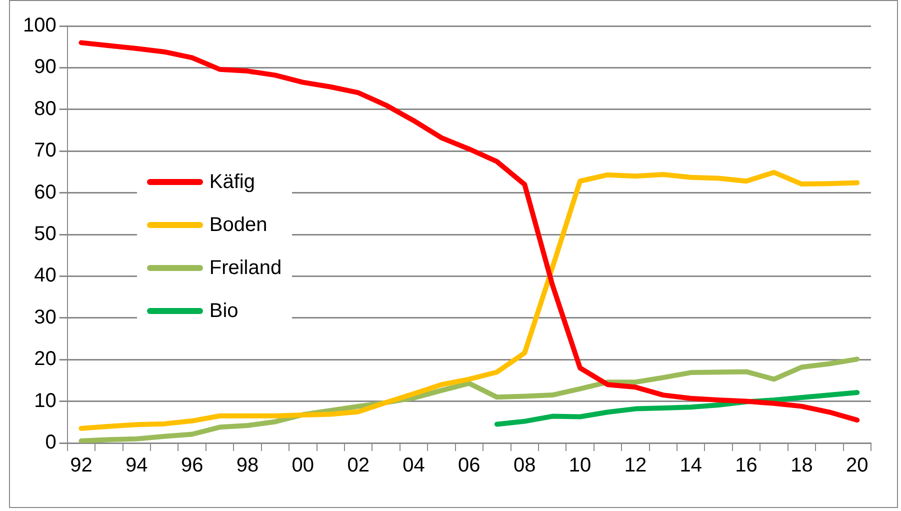 The image size is (901, 511). I want to click on legend-label: Käfig, so click(232, 182).